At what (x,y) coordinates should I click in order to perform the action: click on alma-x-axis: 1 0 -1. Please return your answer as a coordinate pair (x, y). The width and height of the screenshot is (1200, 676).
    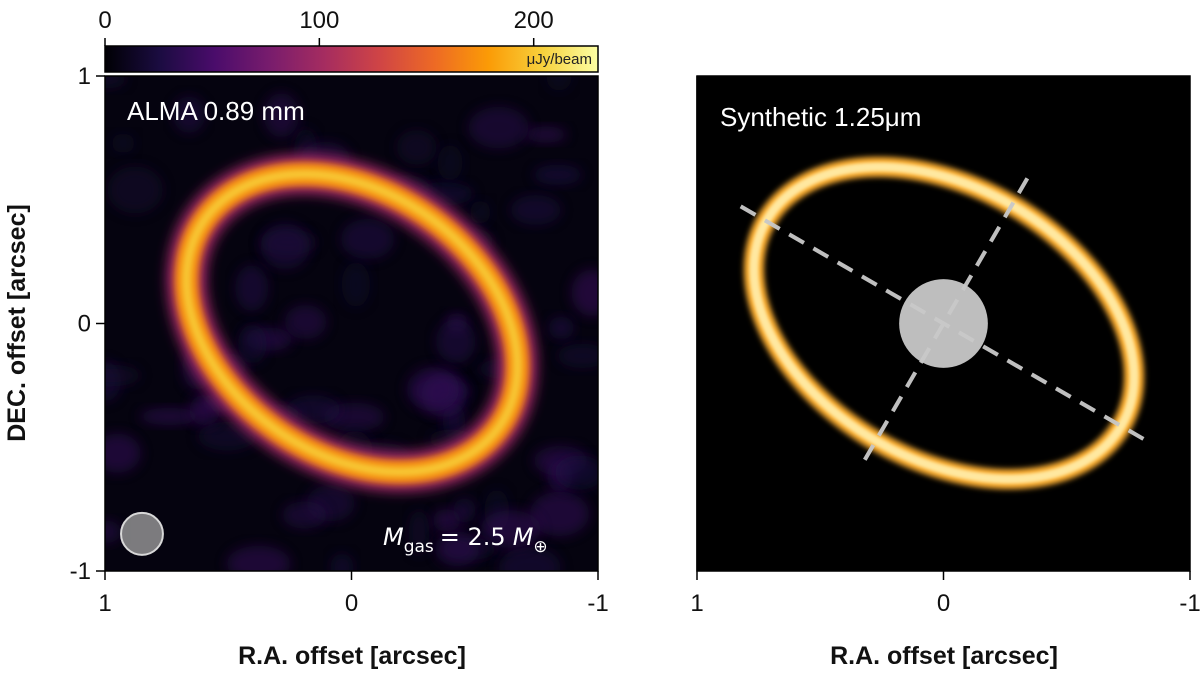
    Looking at the image, I should click on (353, 594).